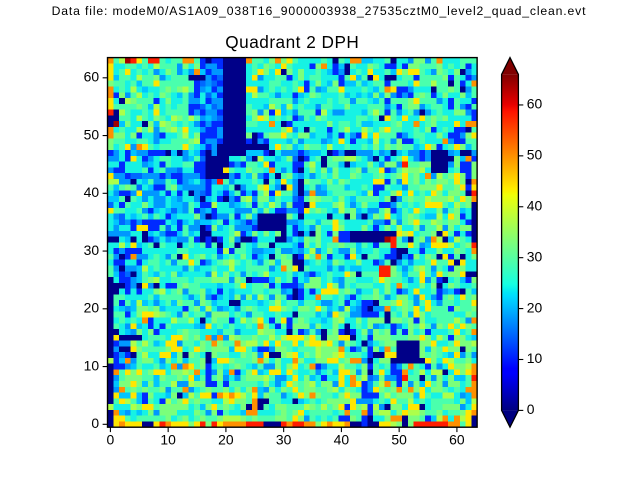 The height and width of the screenshot is (480, 640). What do you see at coordinates (292, 42) in the screenshot?
I see `svg-text: Quadrant 2 DPH` at bounding box center [292, 42].